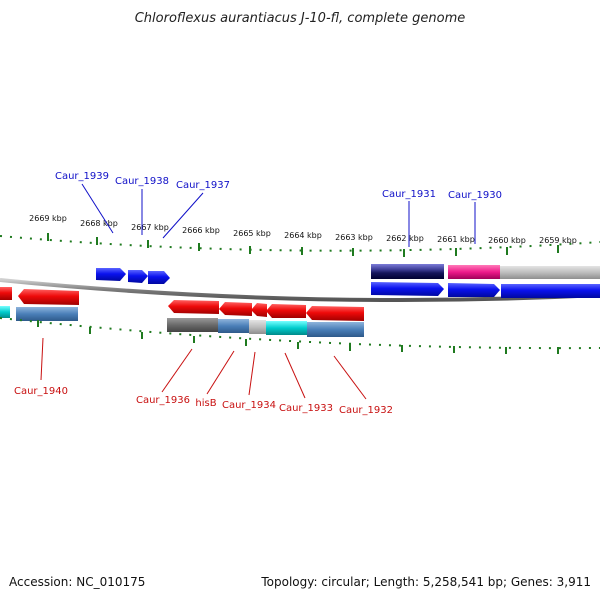 The image size is (600, 600). Describe the element at coordinates (475, 195) in the screenshot. I see `label-caur-1930: Caur_1930` at that location.